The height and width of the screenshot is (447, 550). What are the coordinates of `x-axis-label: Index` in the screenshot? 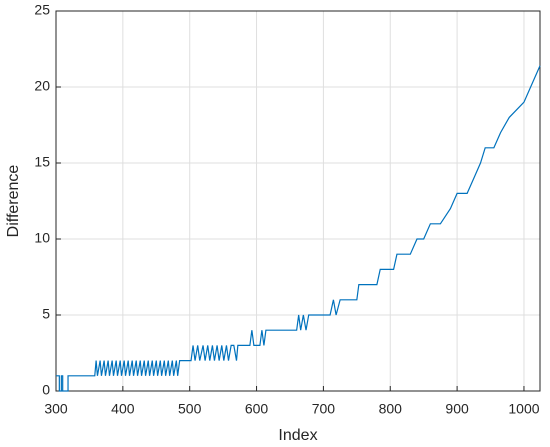 It's located at (297, 435).